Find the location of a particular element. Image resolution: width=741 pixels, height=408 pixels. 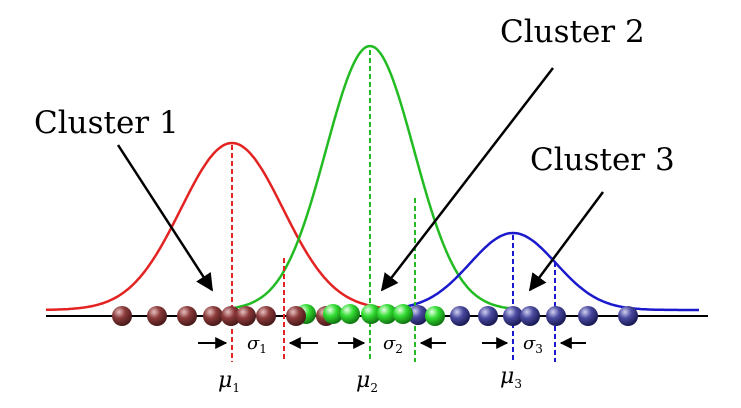

cluster-2-sigma-label: σ2 is located at coordinates (393, 344).